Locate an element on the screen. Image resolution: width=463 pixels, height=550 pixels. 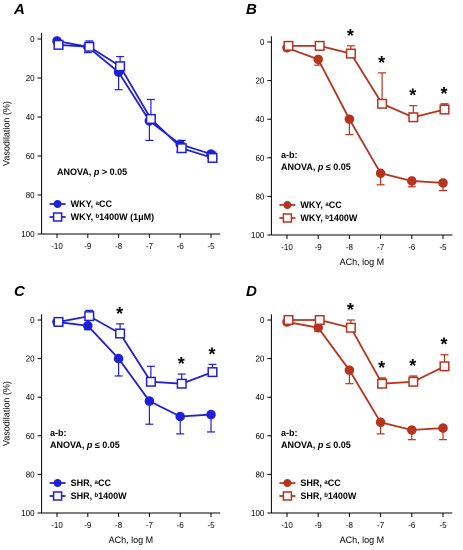
y-tick-label: 100 is located at coordinates (28, 234).